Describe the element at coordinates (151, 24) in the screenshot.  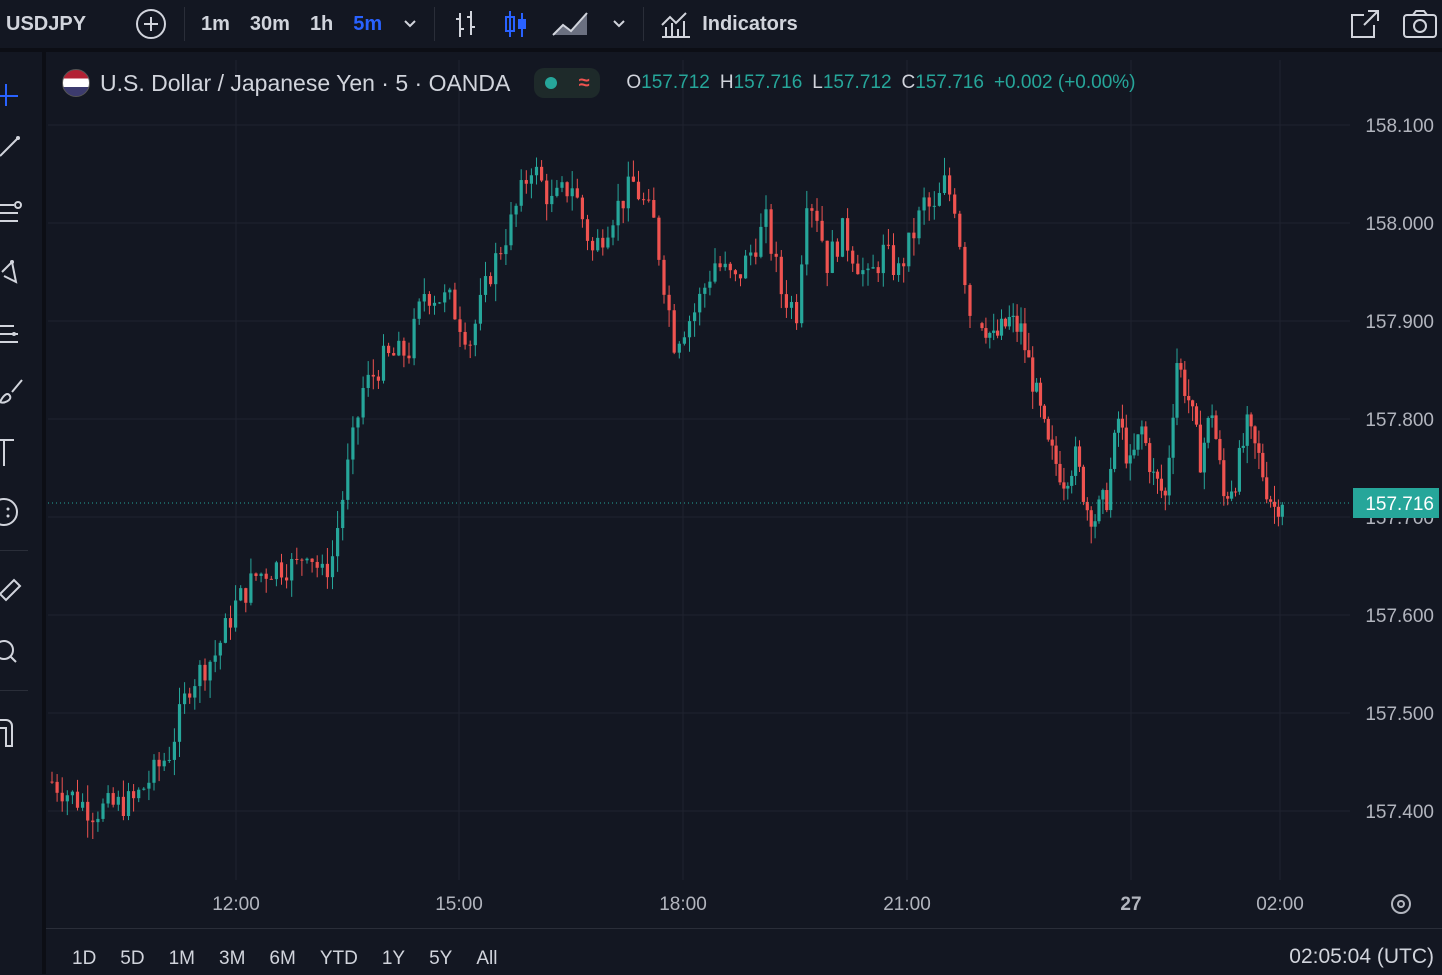
I see `compare-add-button` at that location.